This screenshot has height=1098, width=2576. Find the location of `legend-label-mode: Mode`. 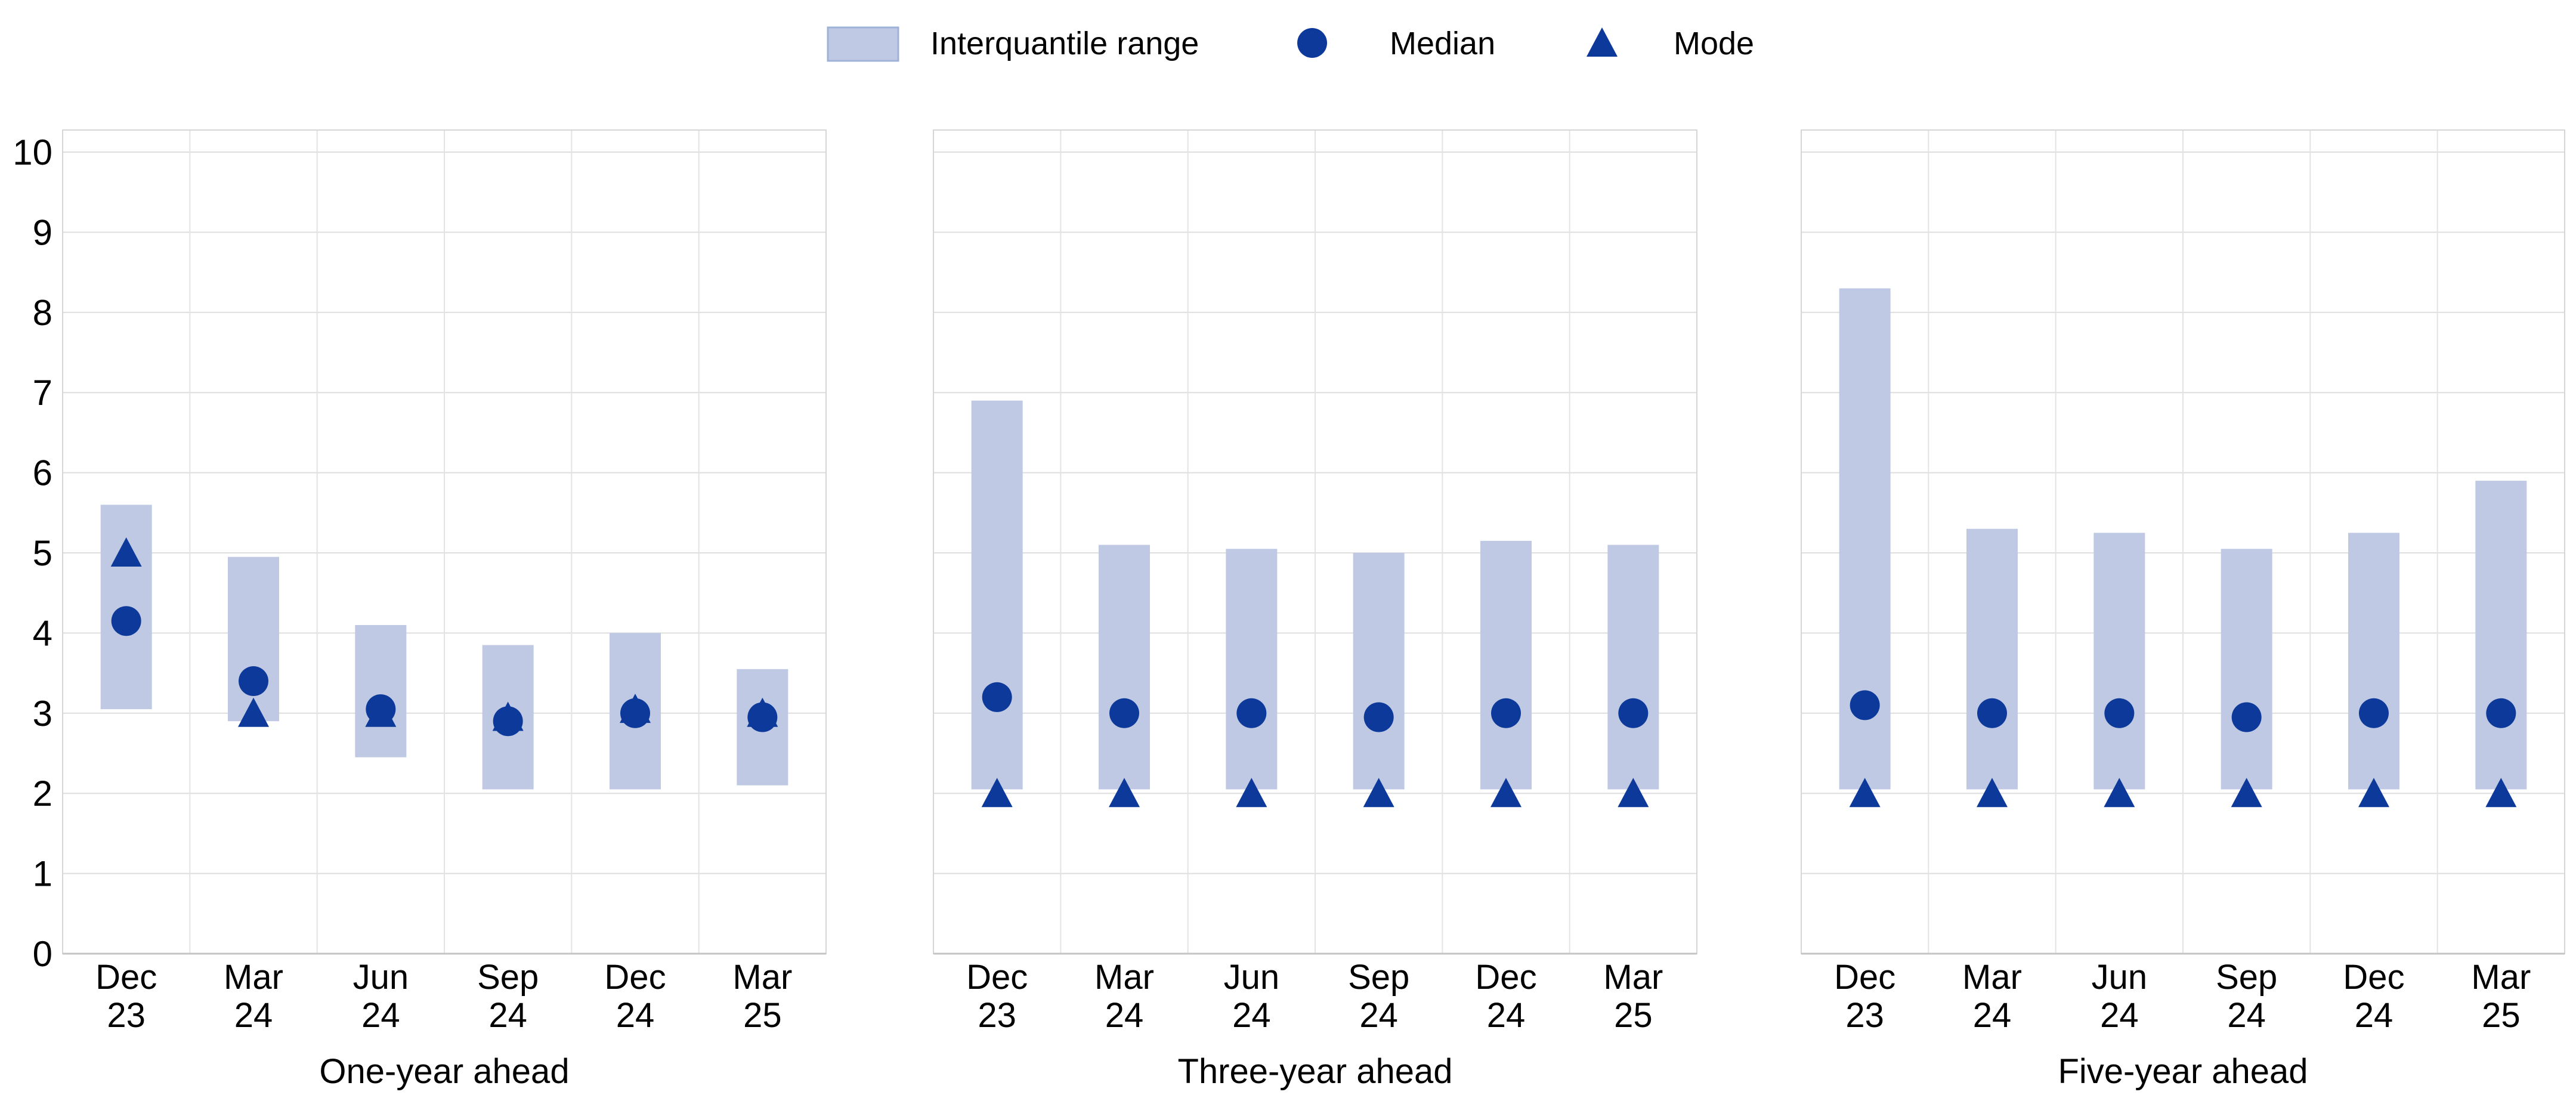

legend-label-mode: Mode is located at coordinates (1714, 43).